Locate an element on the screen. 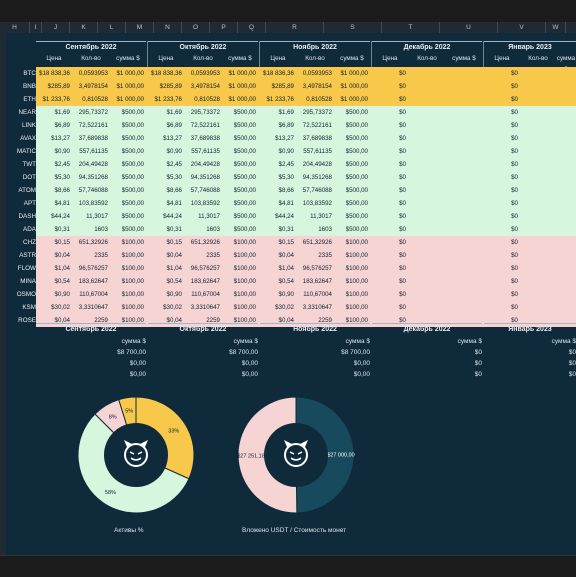  table-cell: 3,4978154 is located at coordinates (205, 86).